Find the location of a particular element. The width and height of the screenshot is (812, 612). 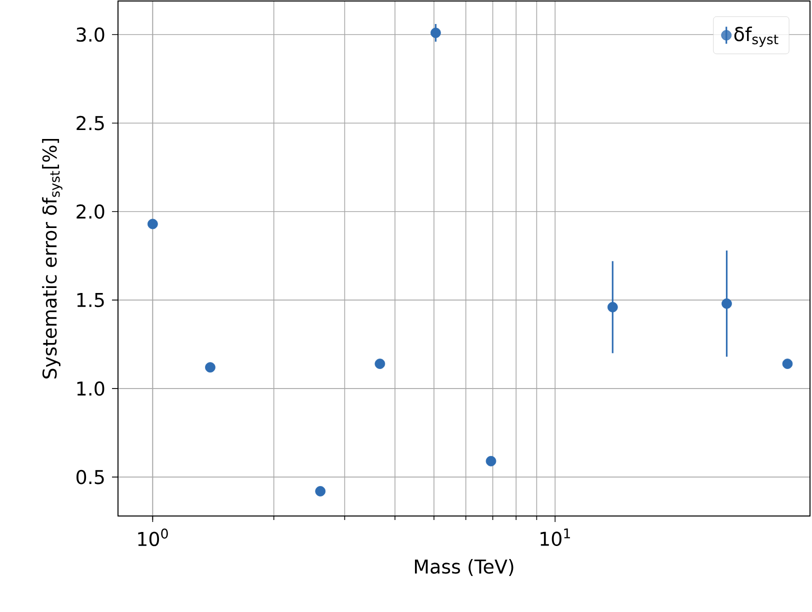

x-axis-title: Mass (TeV) is located at coordinates (464, 567).